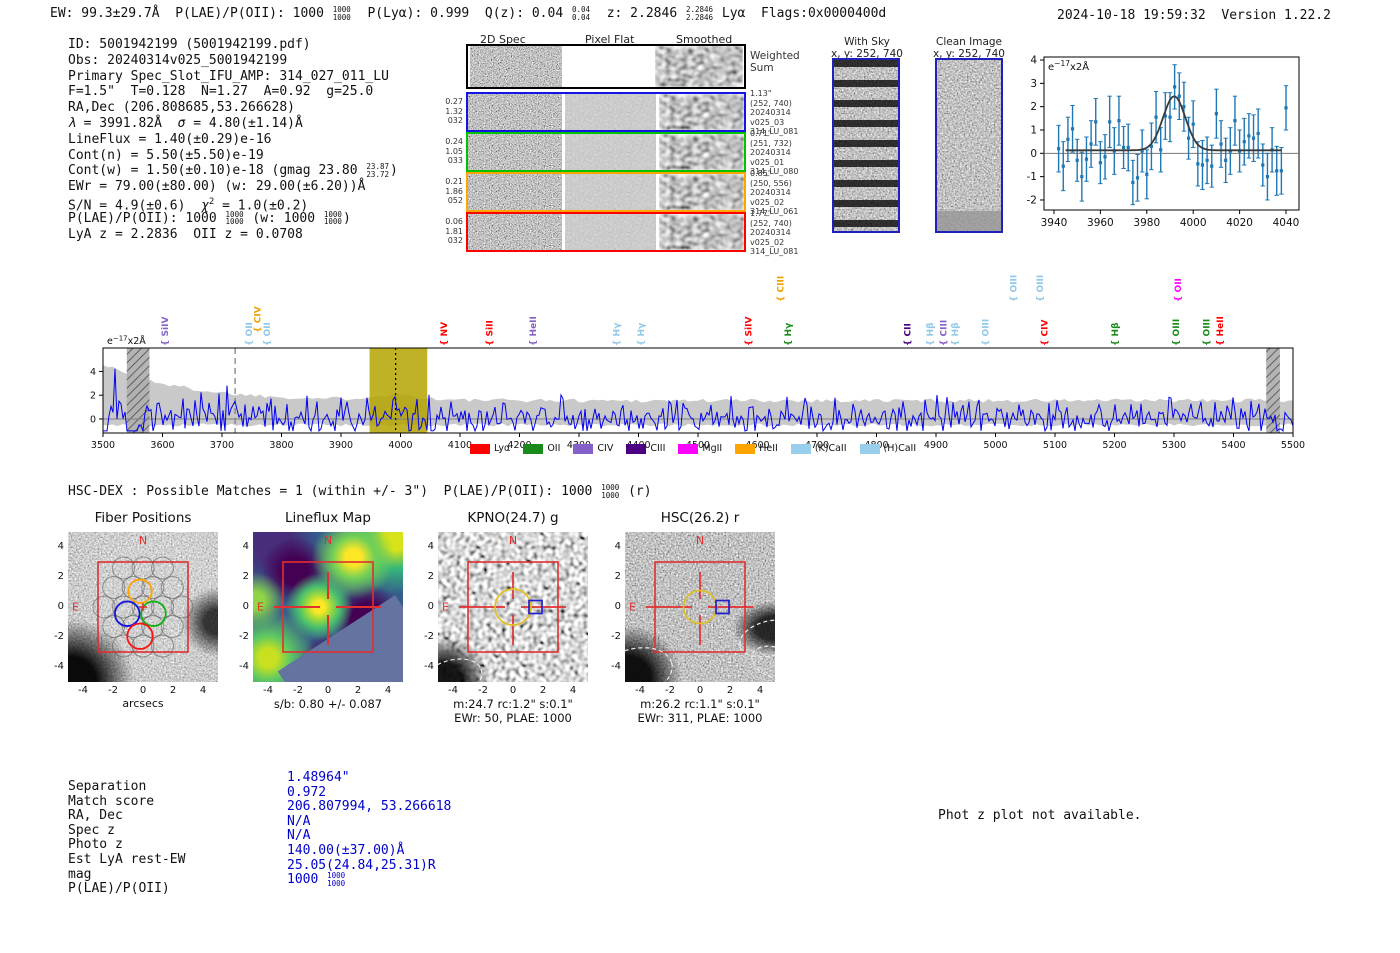 This screenshot has width=1400, height=953. I want to click on emission-line-label: { OII, so click(250, 334).